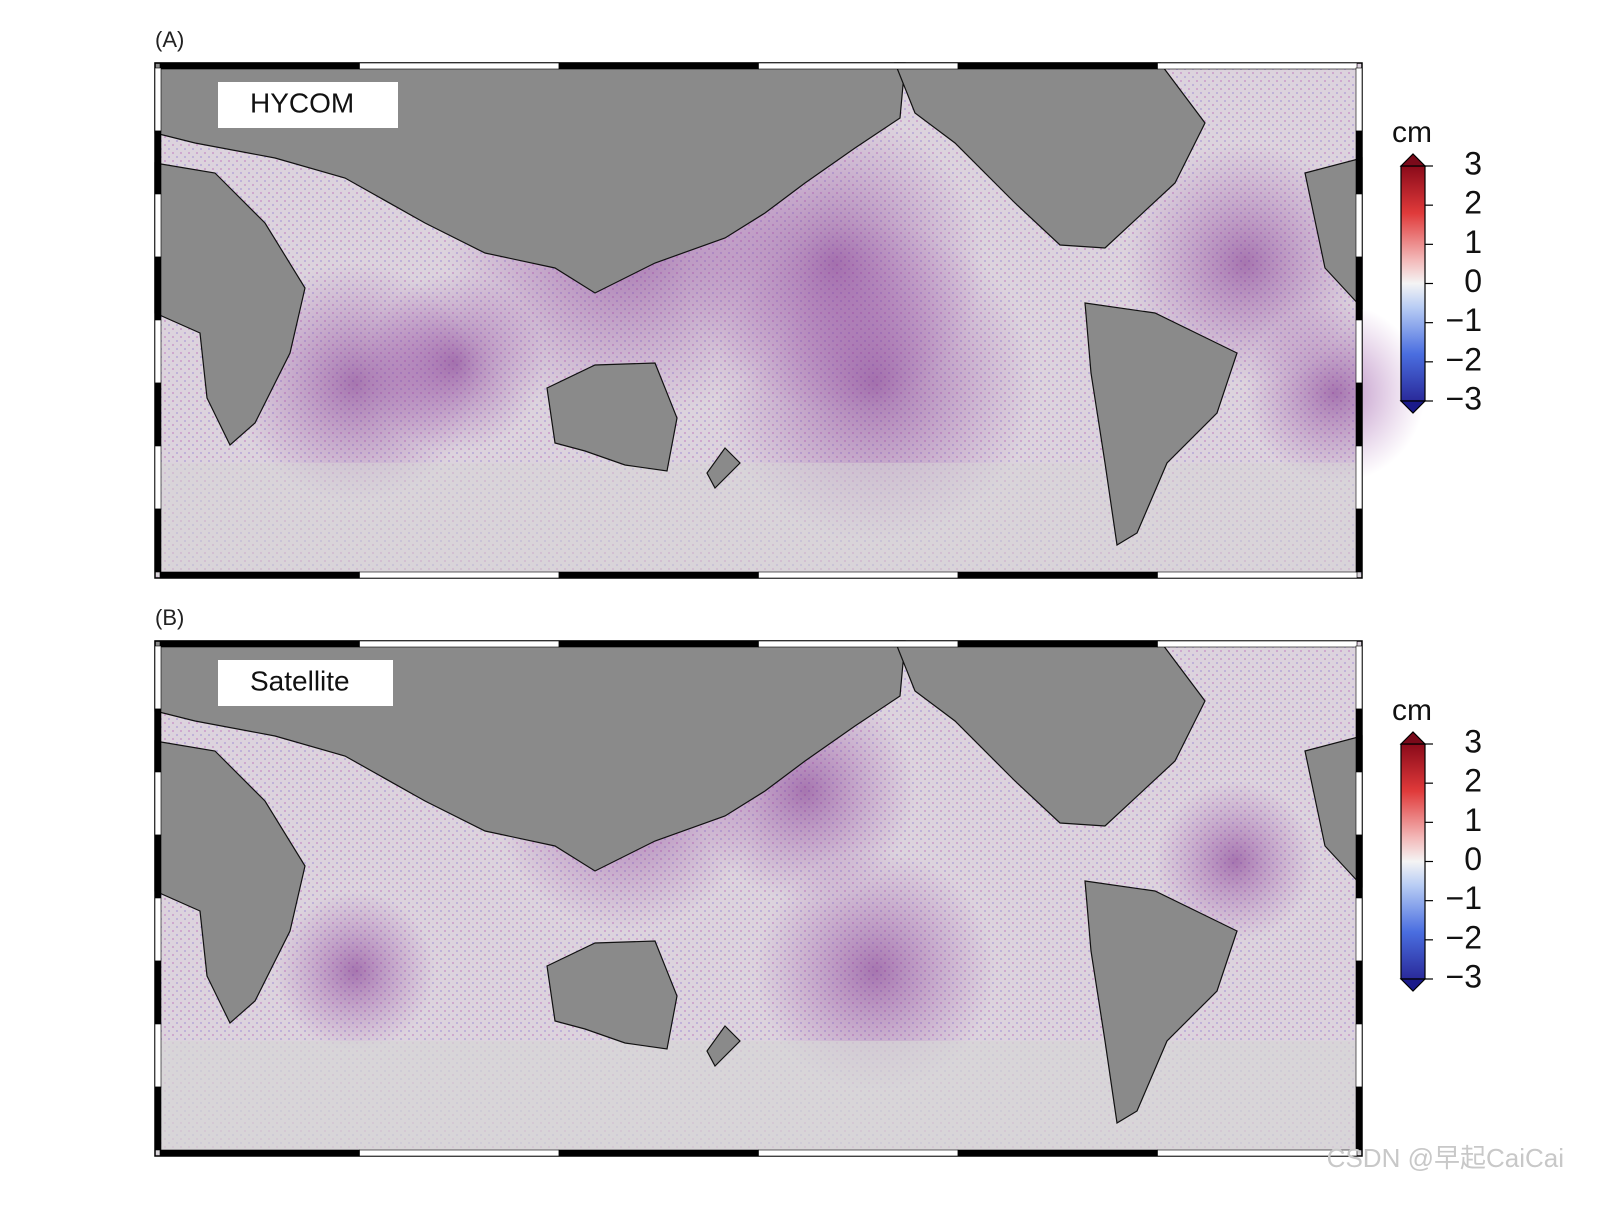  I want to click on panel-title: Satellite, so click(300, 680).